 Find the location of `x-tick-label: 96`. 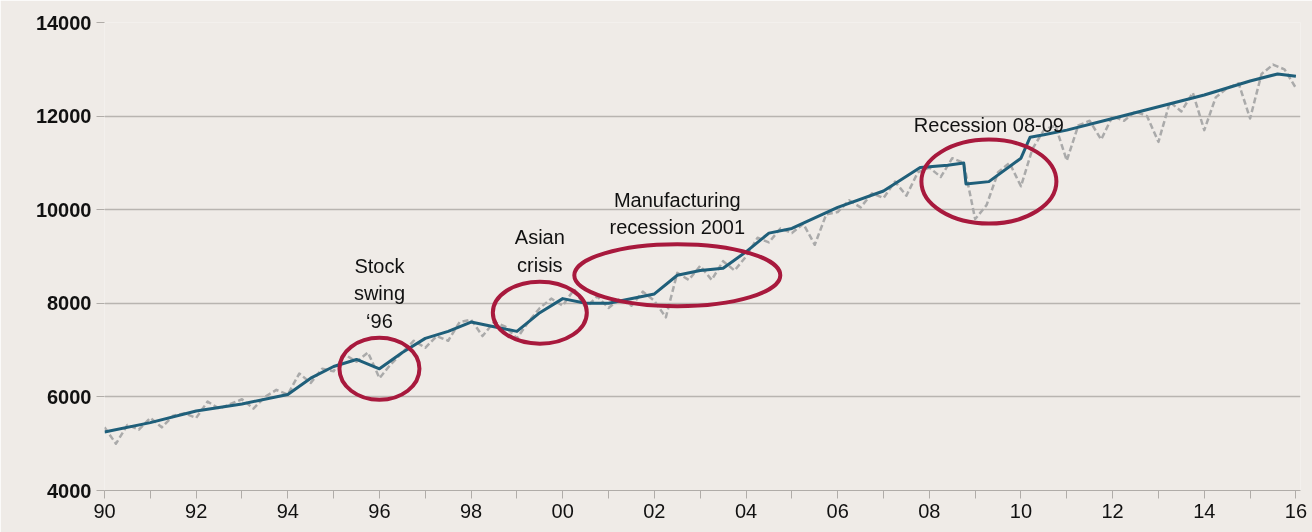

x-tick-label: 96 is located at coordinates (379, 510).